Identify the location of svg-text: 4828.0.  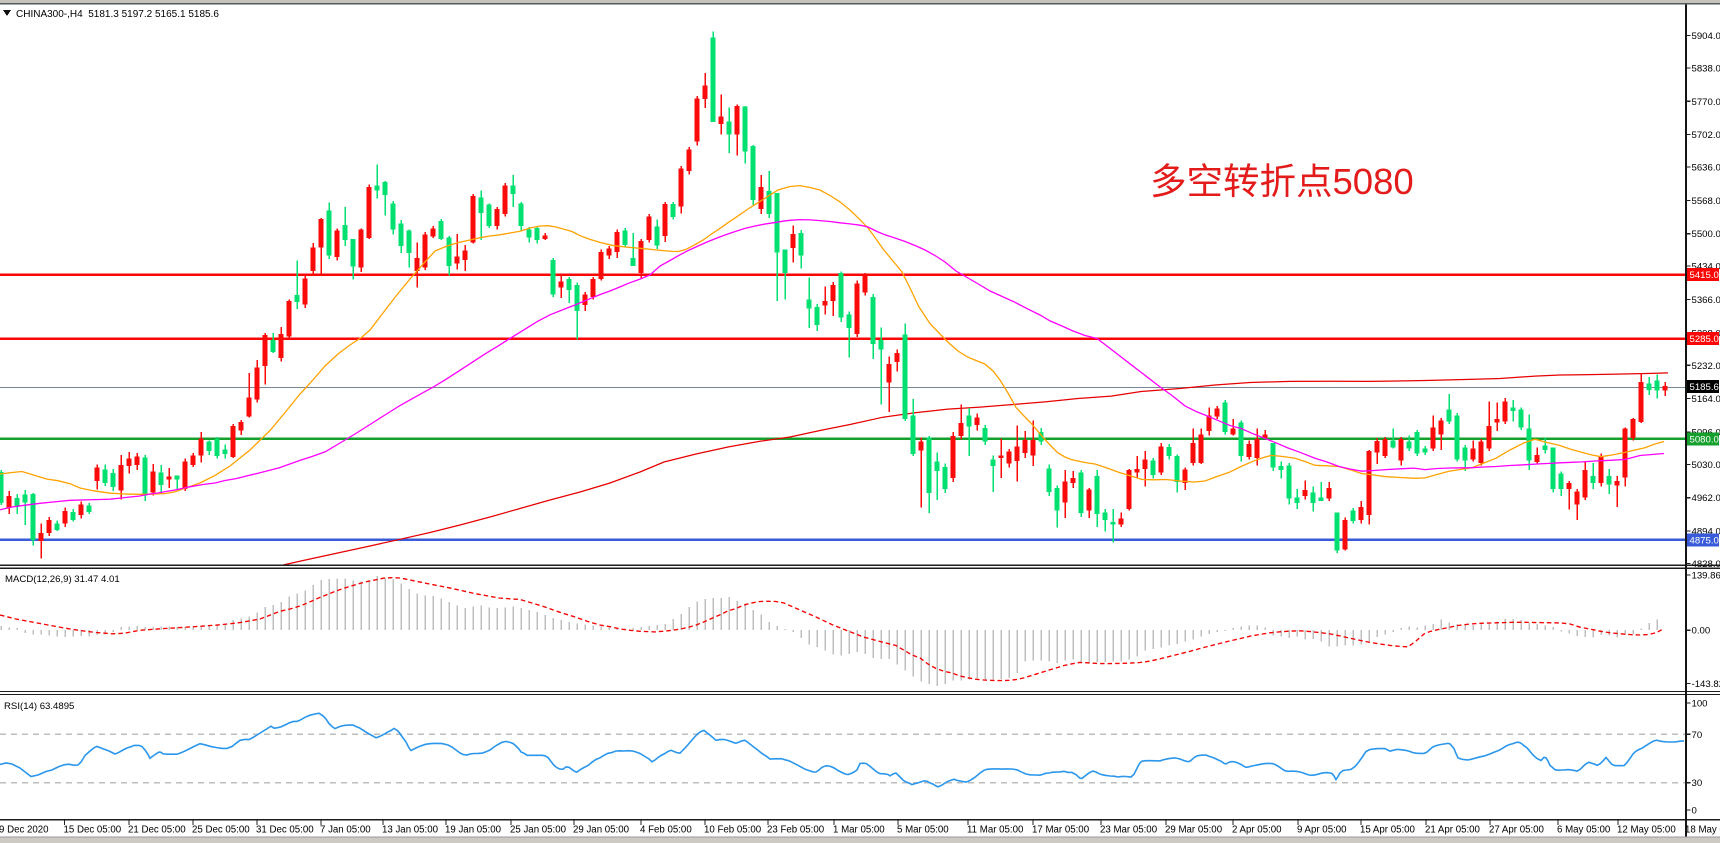
(1706, 564).